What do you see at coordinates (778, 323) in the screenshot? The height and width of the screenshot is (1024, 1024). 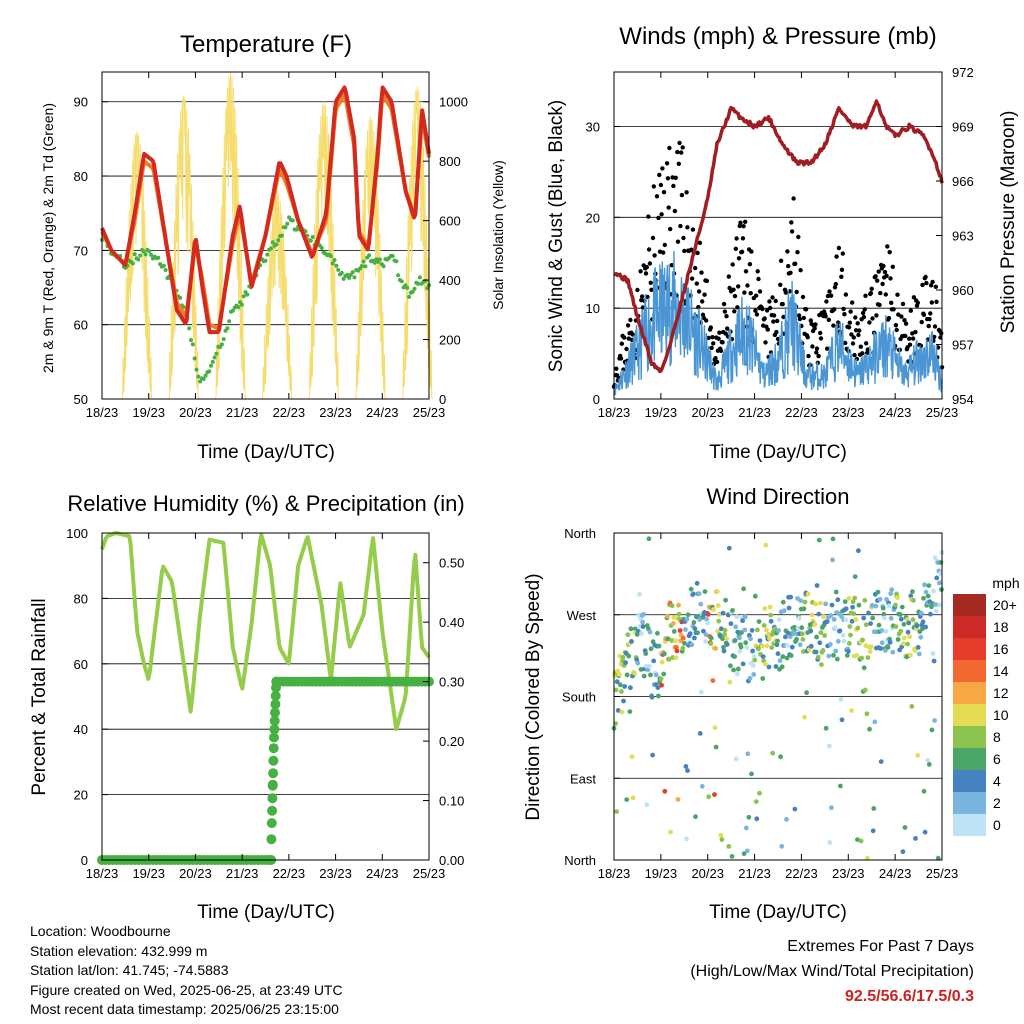 I see `wind-trace` at bounding box center [778, 323].